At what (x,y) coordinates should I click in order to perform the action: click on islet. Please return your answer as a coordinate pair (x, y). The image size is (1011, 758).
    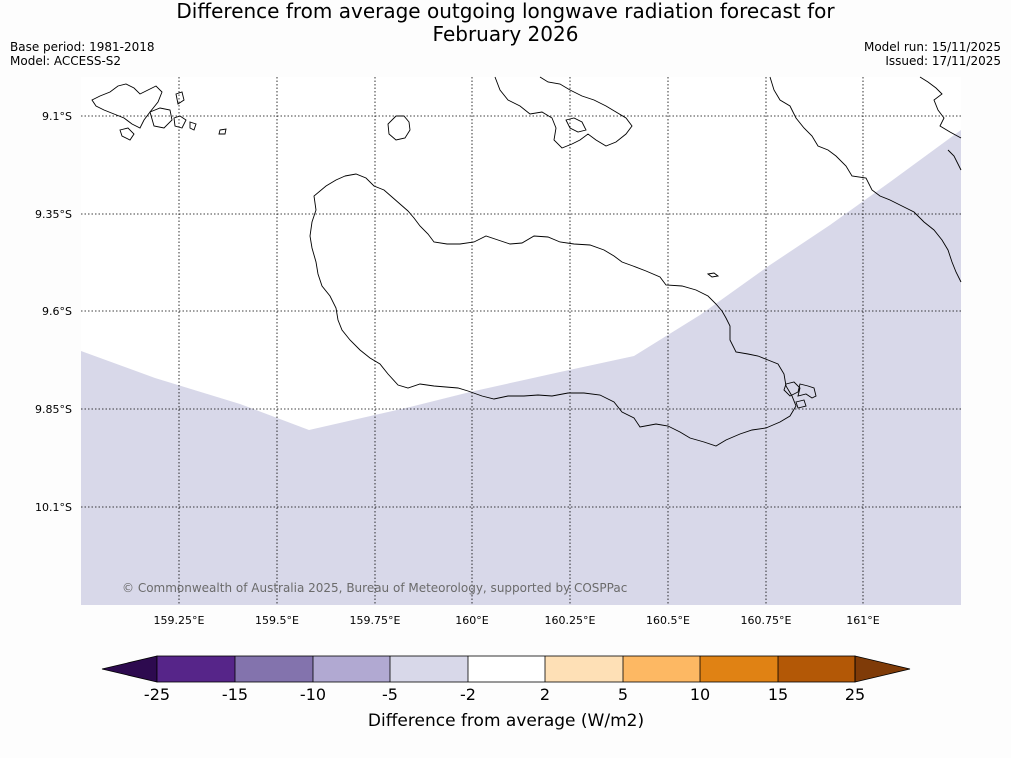
    Looking at the image, I should click on (713, 275).